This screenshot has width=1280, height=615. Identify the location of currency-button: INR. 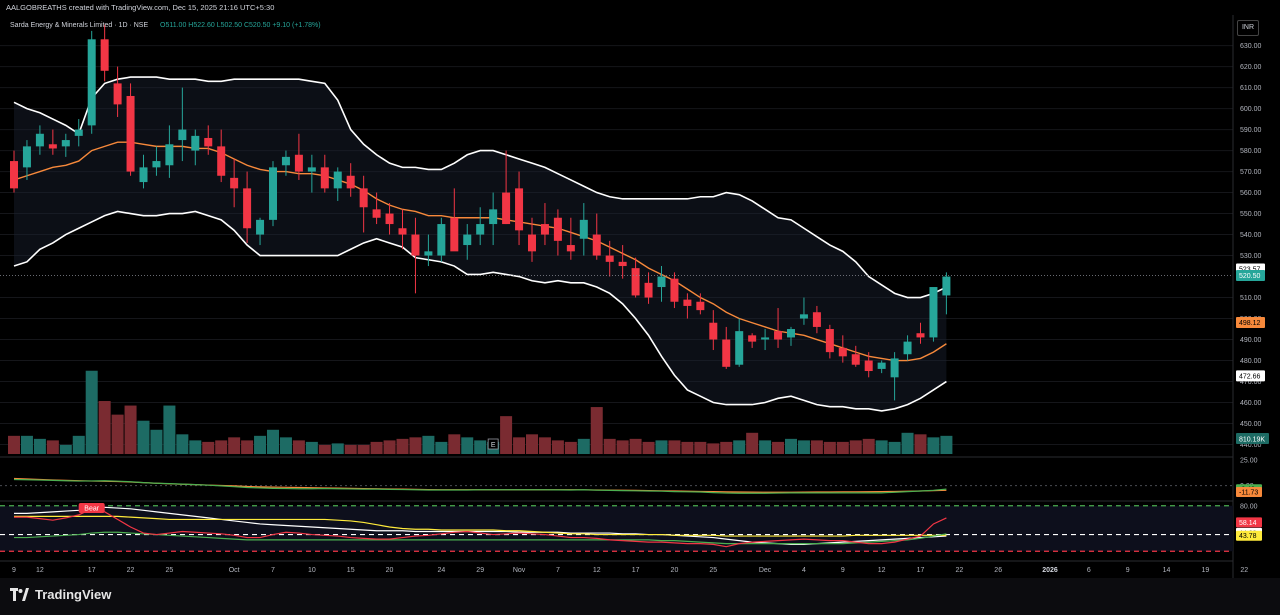
(1248, 28).